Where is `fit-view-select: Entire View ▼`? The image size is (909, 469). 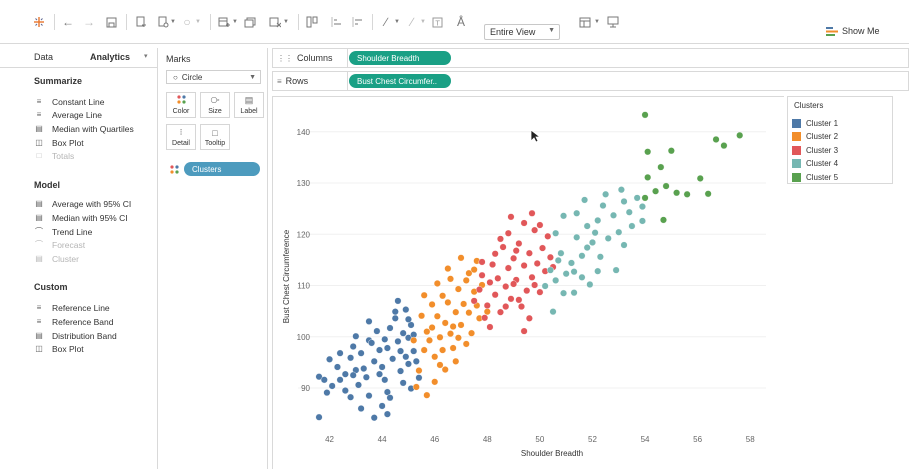
fit-view-select: Entire View ▼ is located at coordinates (522, 32).